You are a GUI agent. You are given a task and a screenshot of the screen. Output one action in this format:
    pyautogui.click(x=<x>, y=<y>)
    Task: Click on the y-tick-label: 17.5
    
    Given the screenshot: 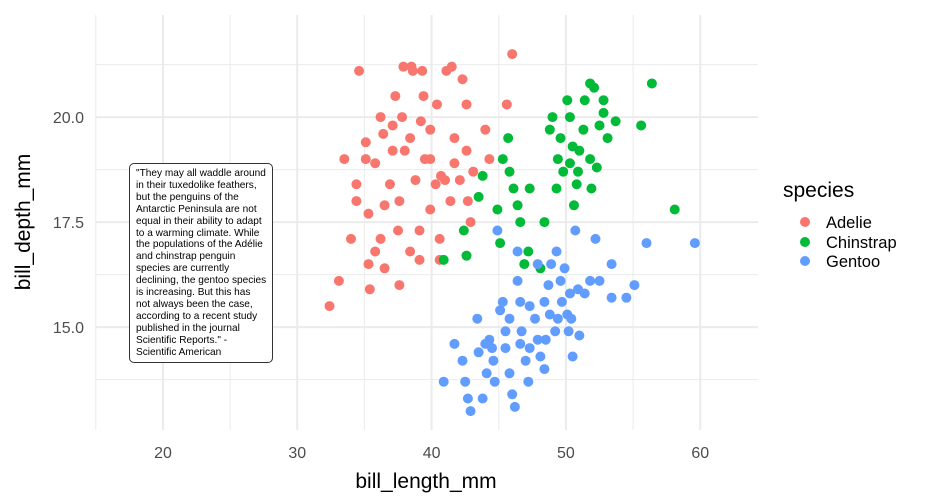 What is the action you would take?
    pyautogui.click(x=68, y=223)
    